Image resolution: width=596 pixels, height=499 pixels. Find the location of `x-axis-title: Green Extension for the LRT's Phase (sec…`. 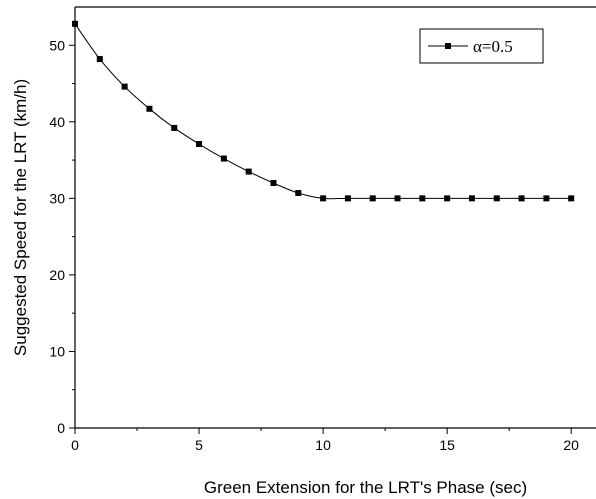

x-axis-title: Green Extension for the LRT's Phase (sec… is located at coordinates (365, 487).